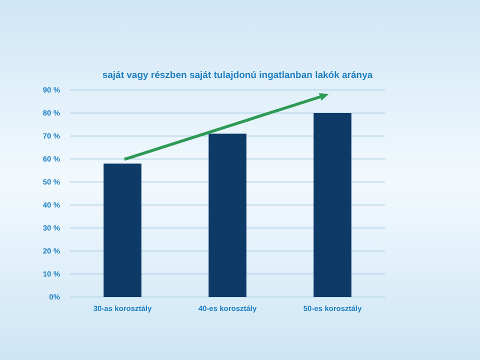 The image size is (480, 360). I want to click on chart-title: saját vagy részben saját tulajdonú ingatlanban lakók aránya, so click(238, 75).